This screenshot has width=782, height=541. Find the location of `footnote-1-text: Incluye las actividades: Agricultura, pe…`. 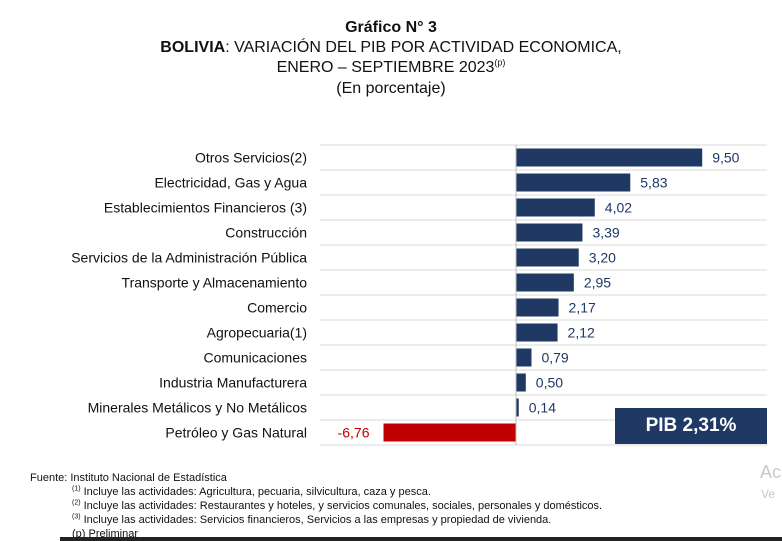

footnote-1-text: Incluye las actividades: Agricultura, pe… is located at coordinates (255, 492).